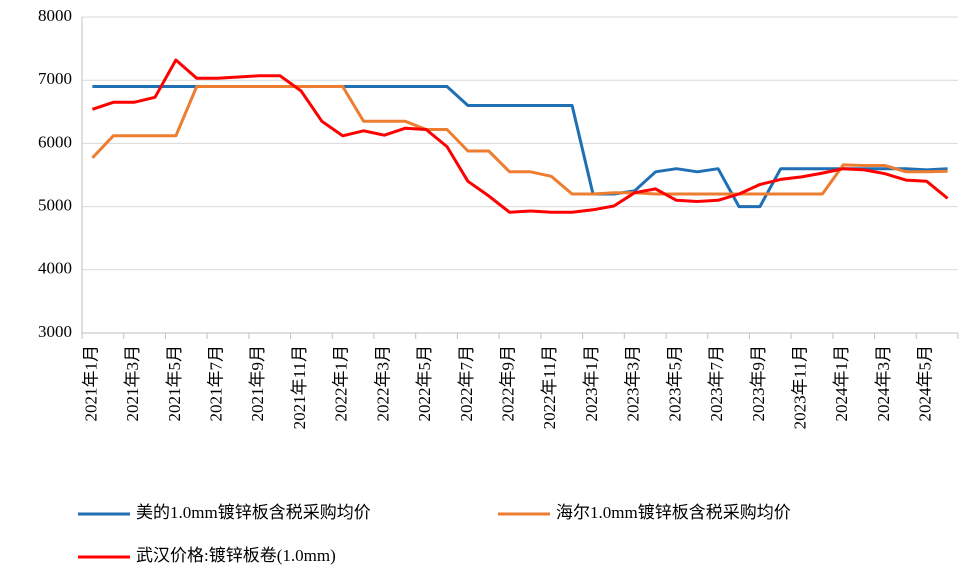 The height and width of the screenshot is (574, 960). What do you see at coordinates (716, 383) in the screenshot?
I see `x-tick-label: 2023年7月` at bounding box center [716, 383].